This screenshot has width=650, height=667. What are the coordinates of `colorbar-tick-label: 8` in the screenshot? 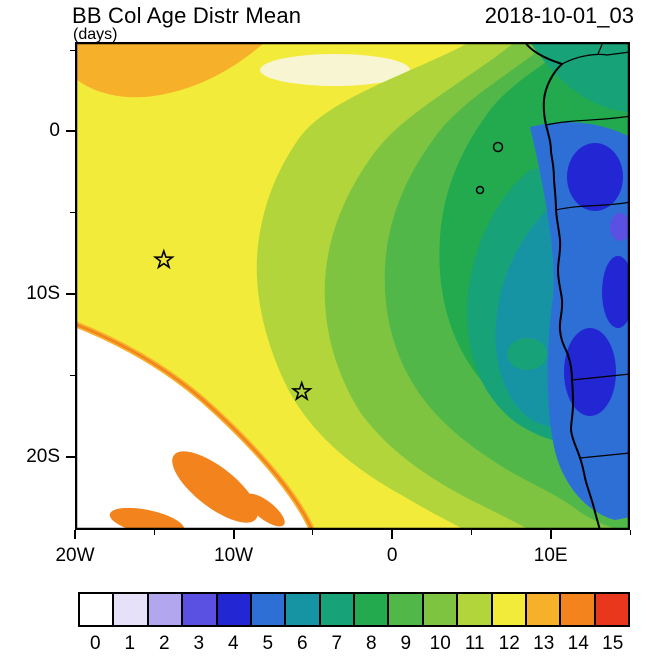 It's located at (371, 643).